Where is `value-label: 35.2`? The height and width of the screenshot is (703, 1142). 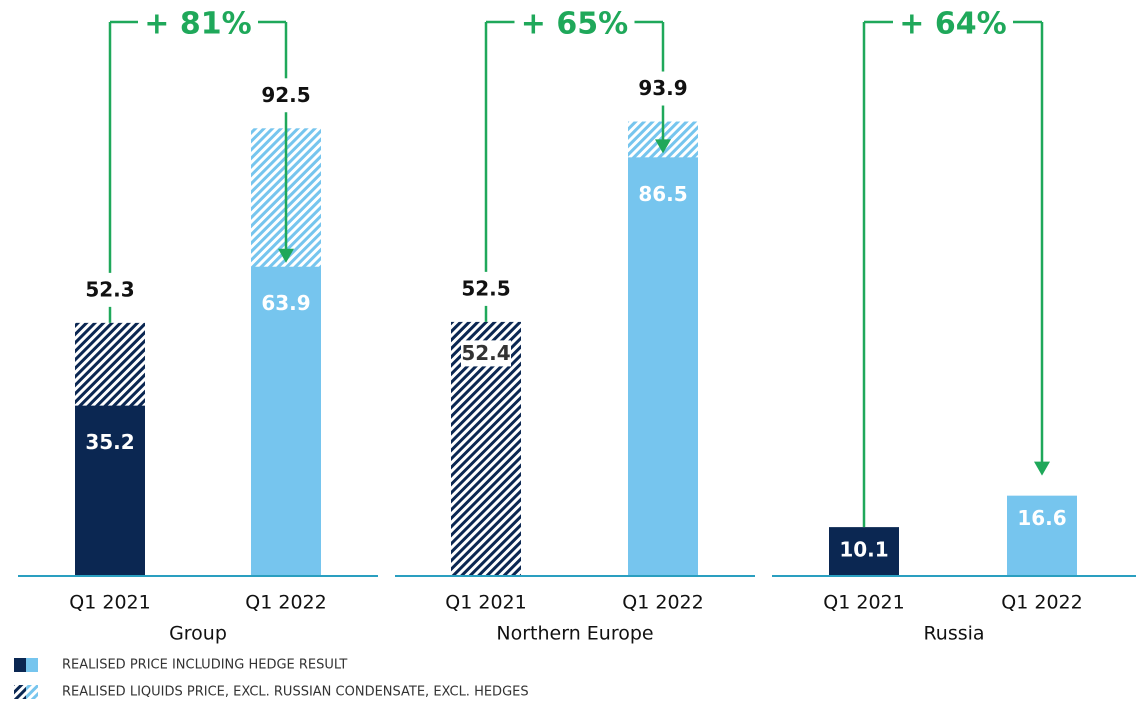
value-label: 35.2 is located at coordinates (109, 442).